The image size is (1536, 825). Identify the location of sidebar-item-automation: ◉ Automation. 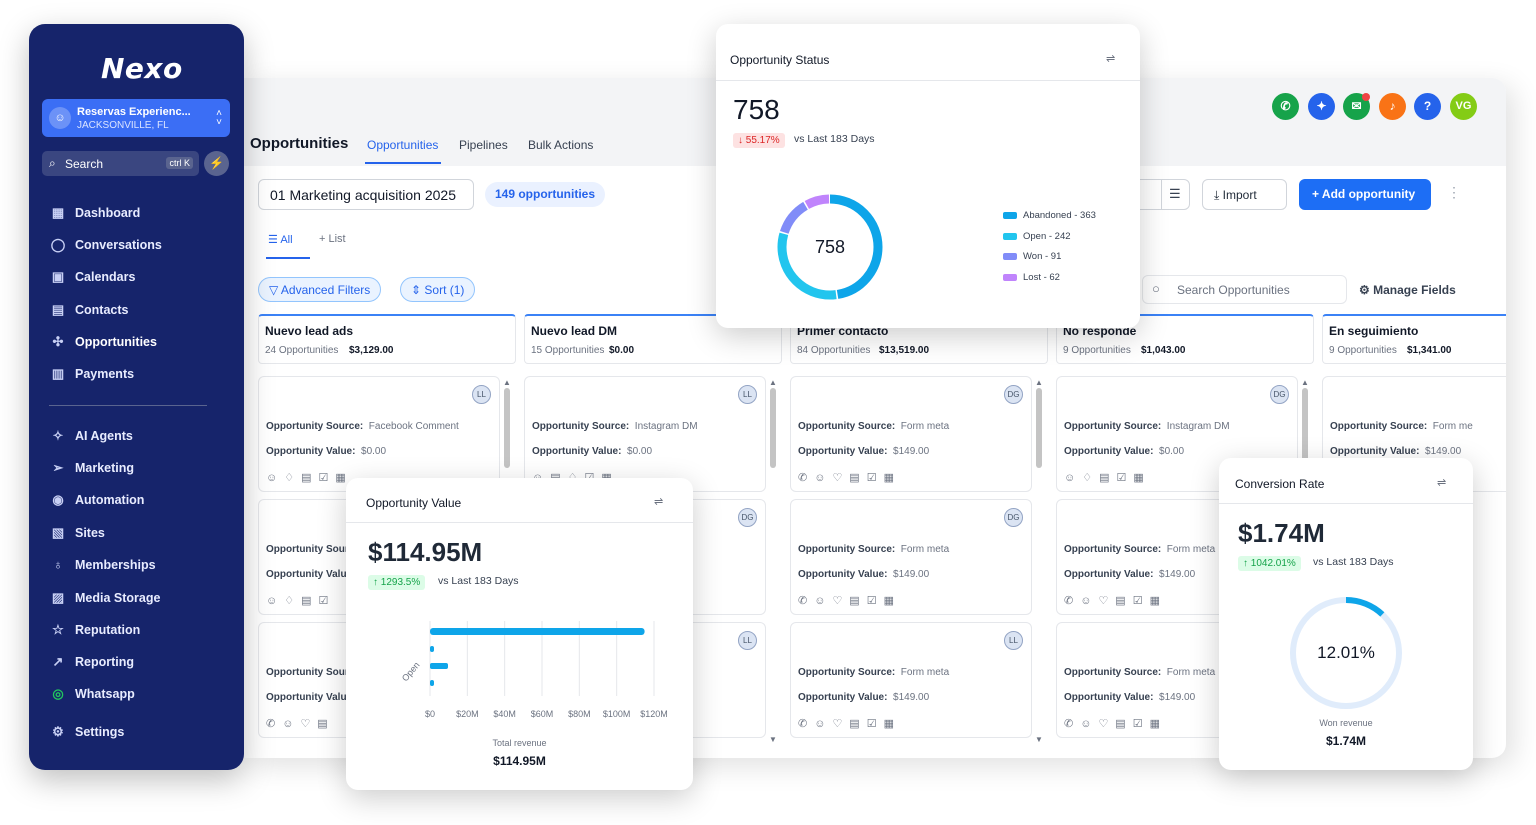
(139, 501).